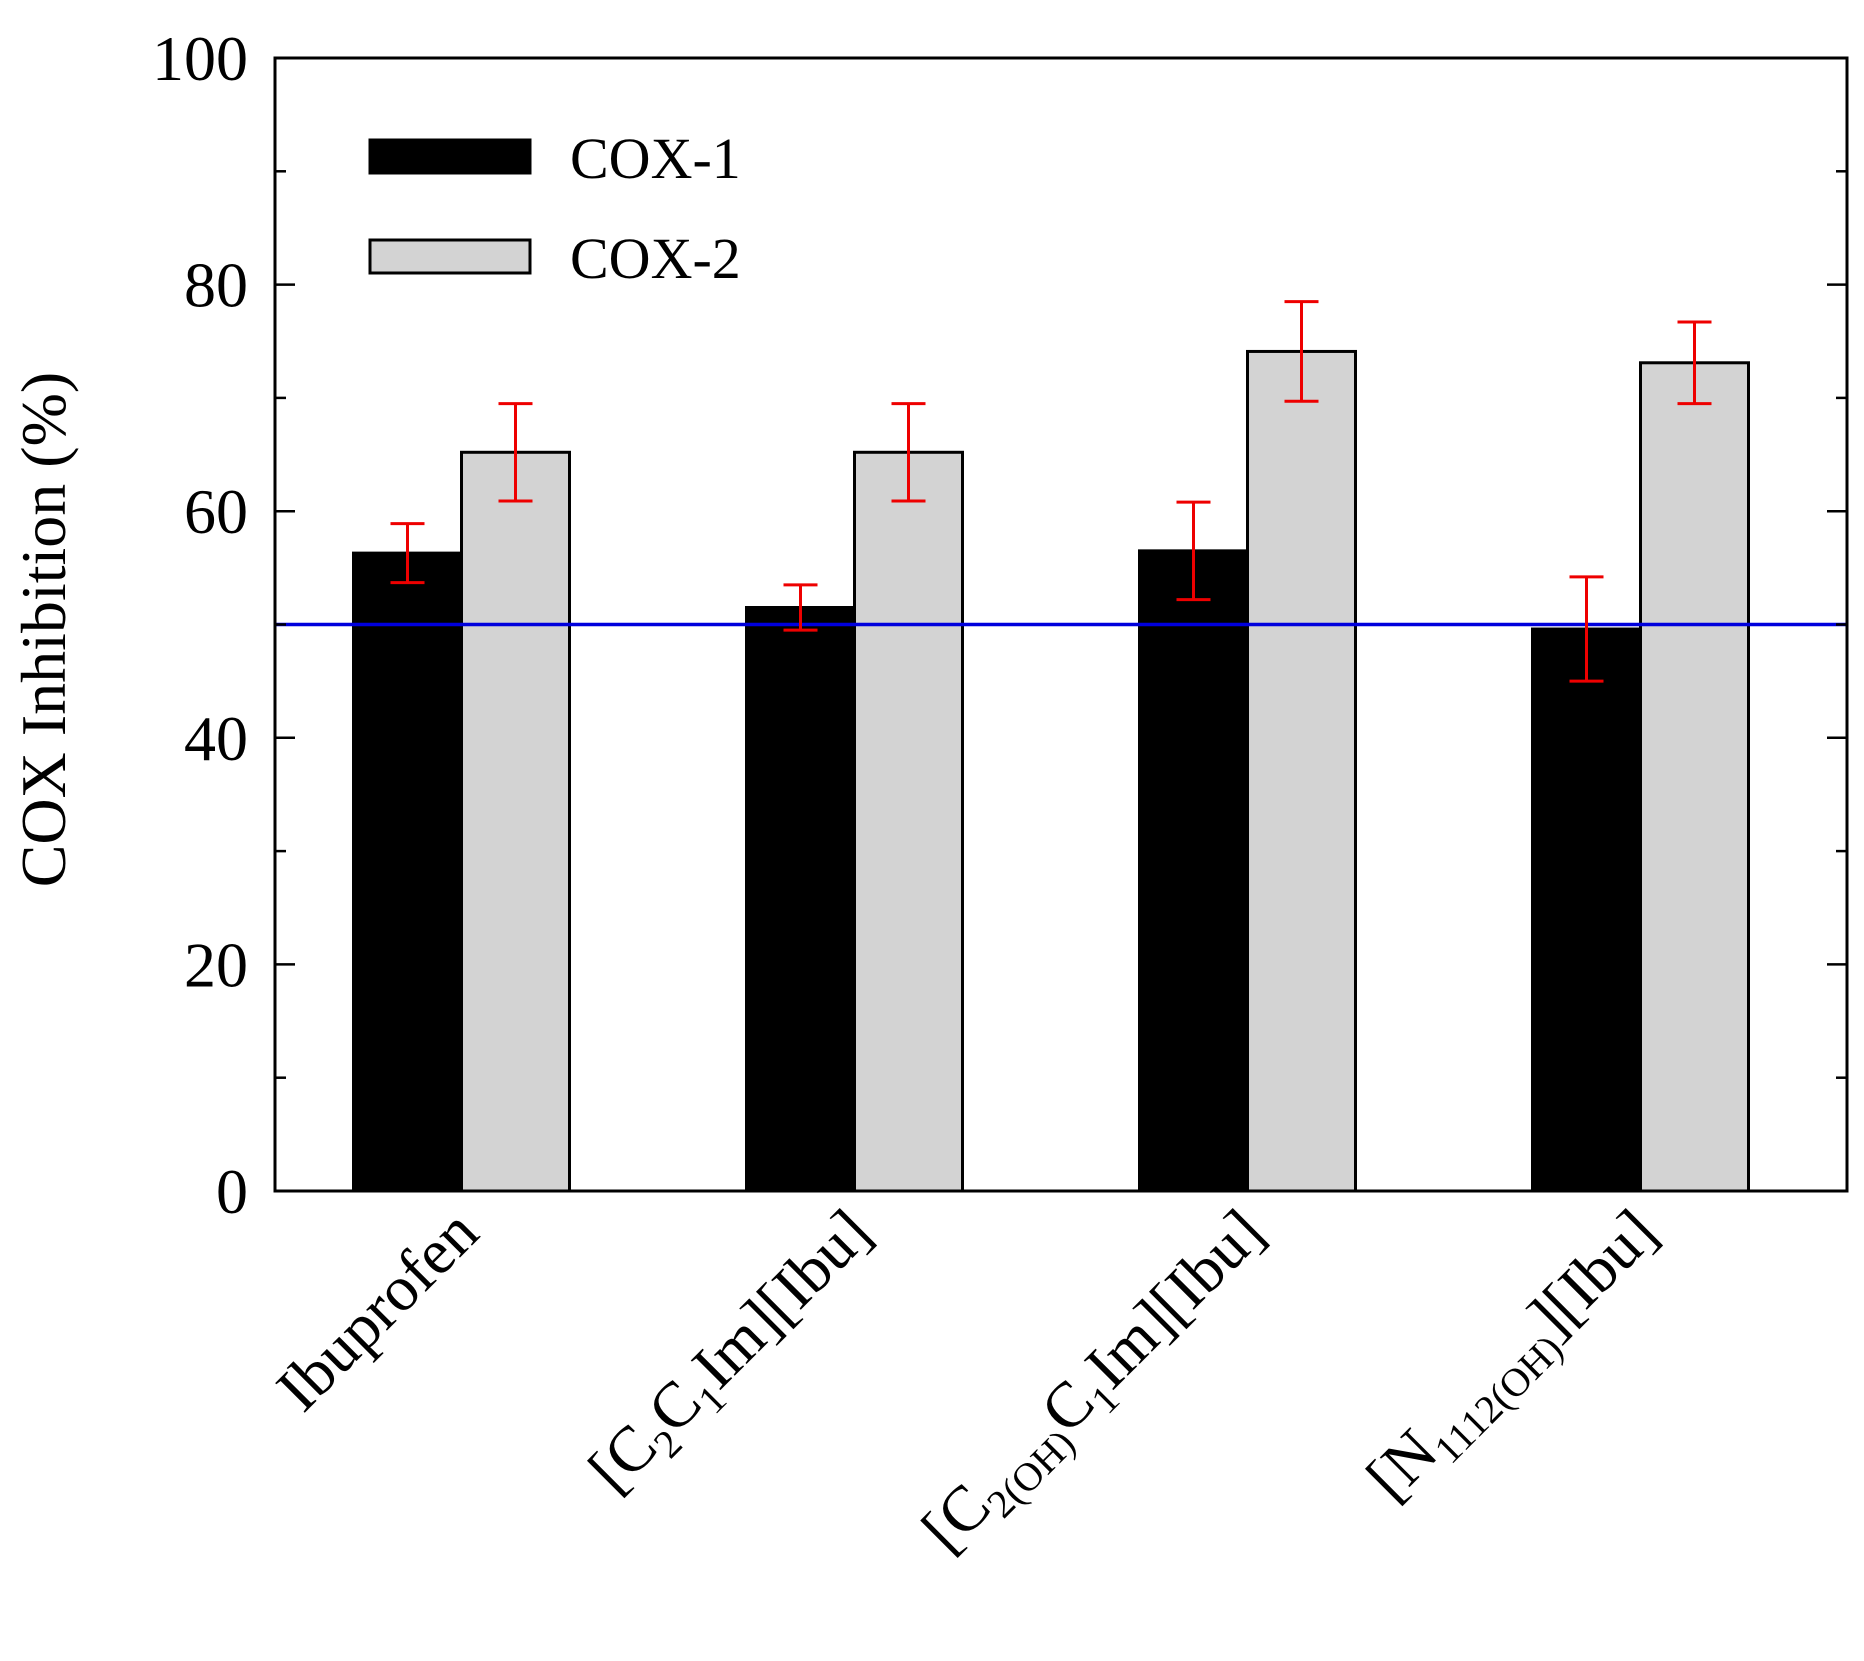 The width and height of the screenshot is (1864, 1661). What do you see at coordinates (216, 285) in the screenshot?
I see `y-tick-label: 80` at bounding box center [216, 285].